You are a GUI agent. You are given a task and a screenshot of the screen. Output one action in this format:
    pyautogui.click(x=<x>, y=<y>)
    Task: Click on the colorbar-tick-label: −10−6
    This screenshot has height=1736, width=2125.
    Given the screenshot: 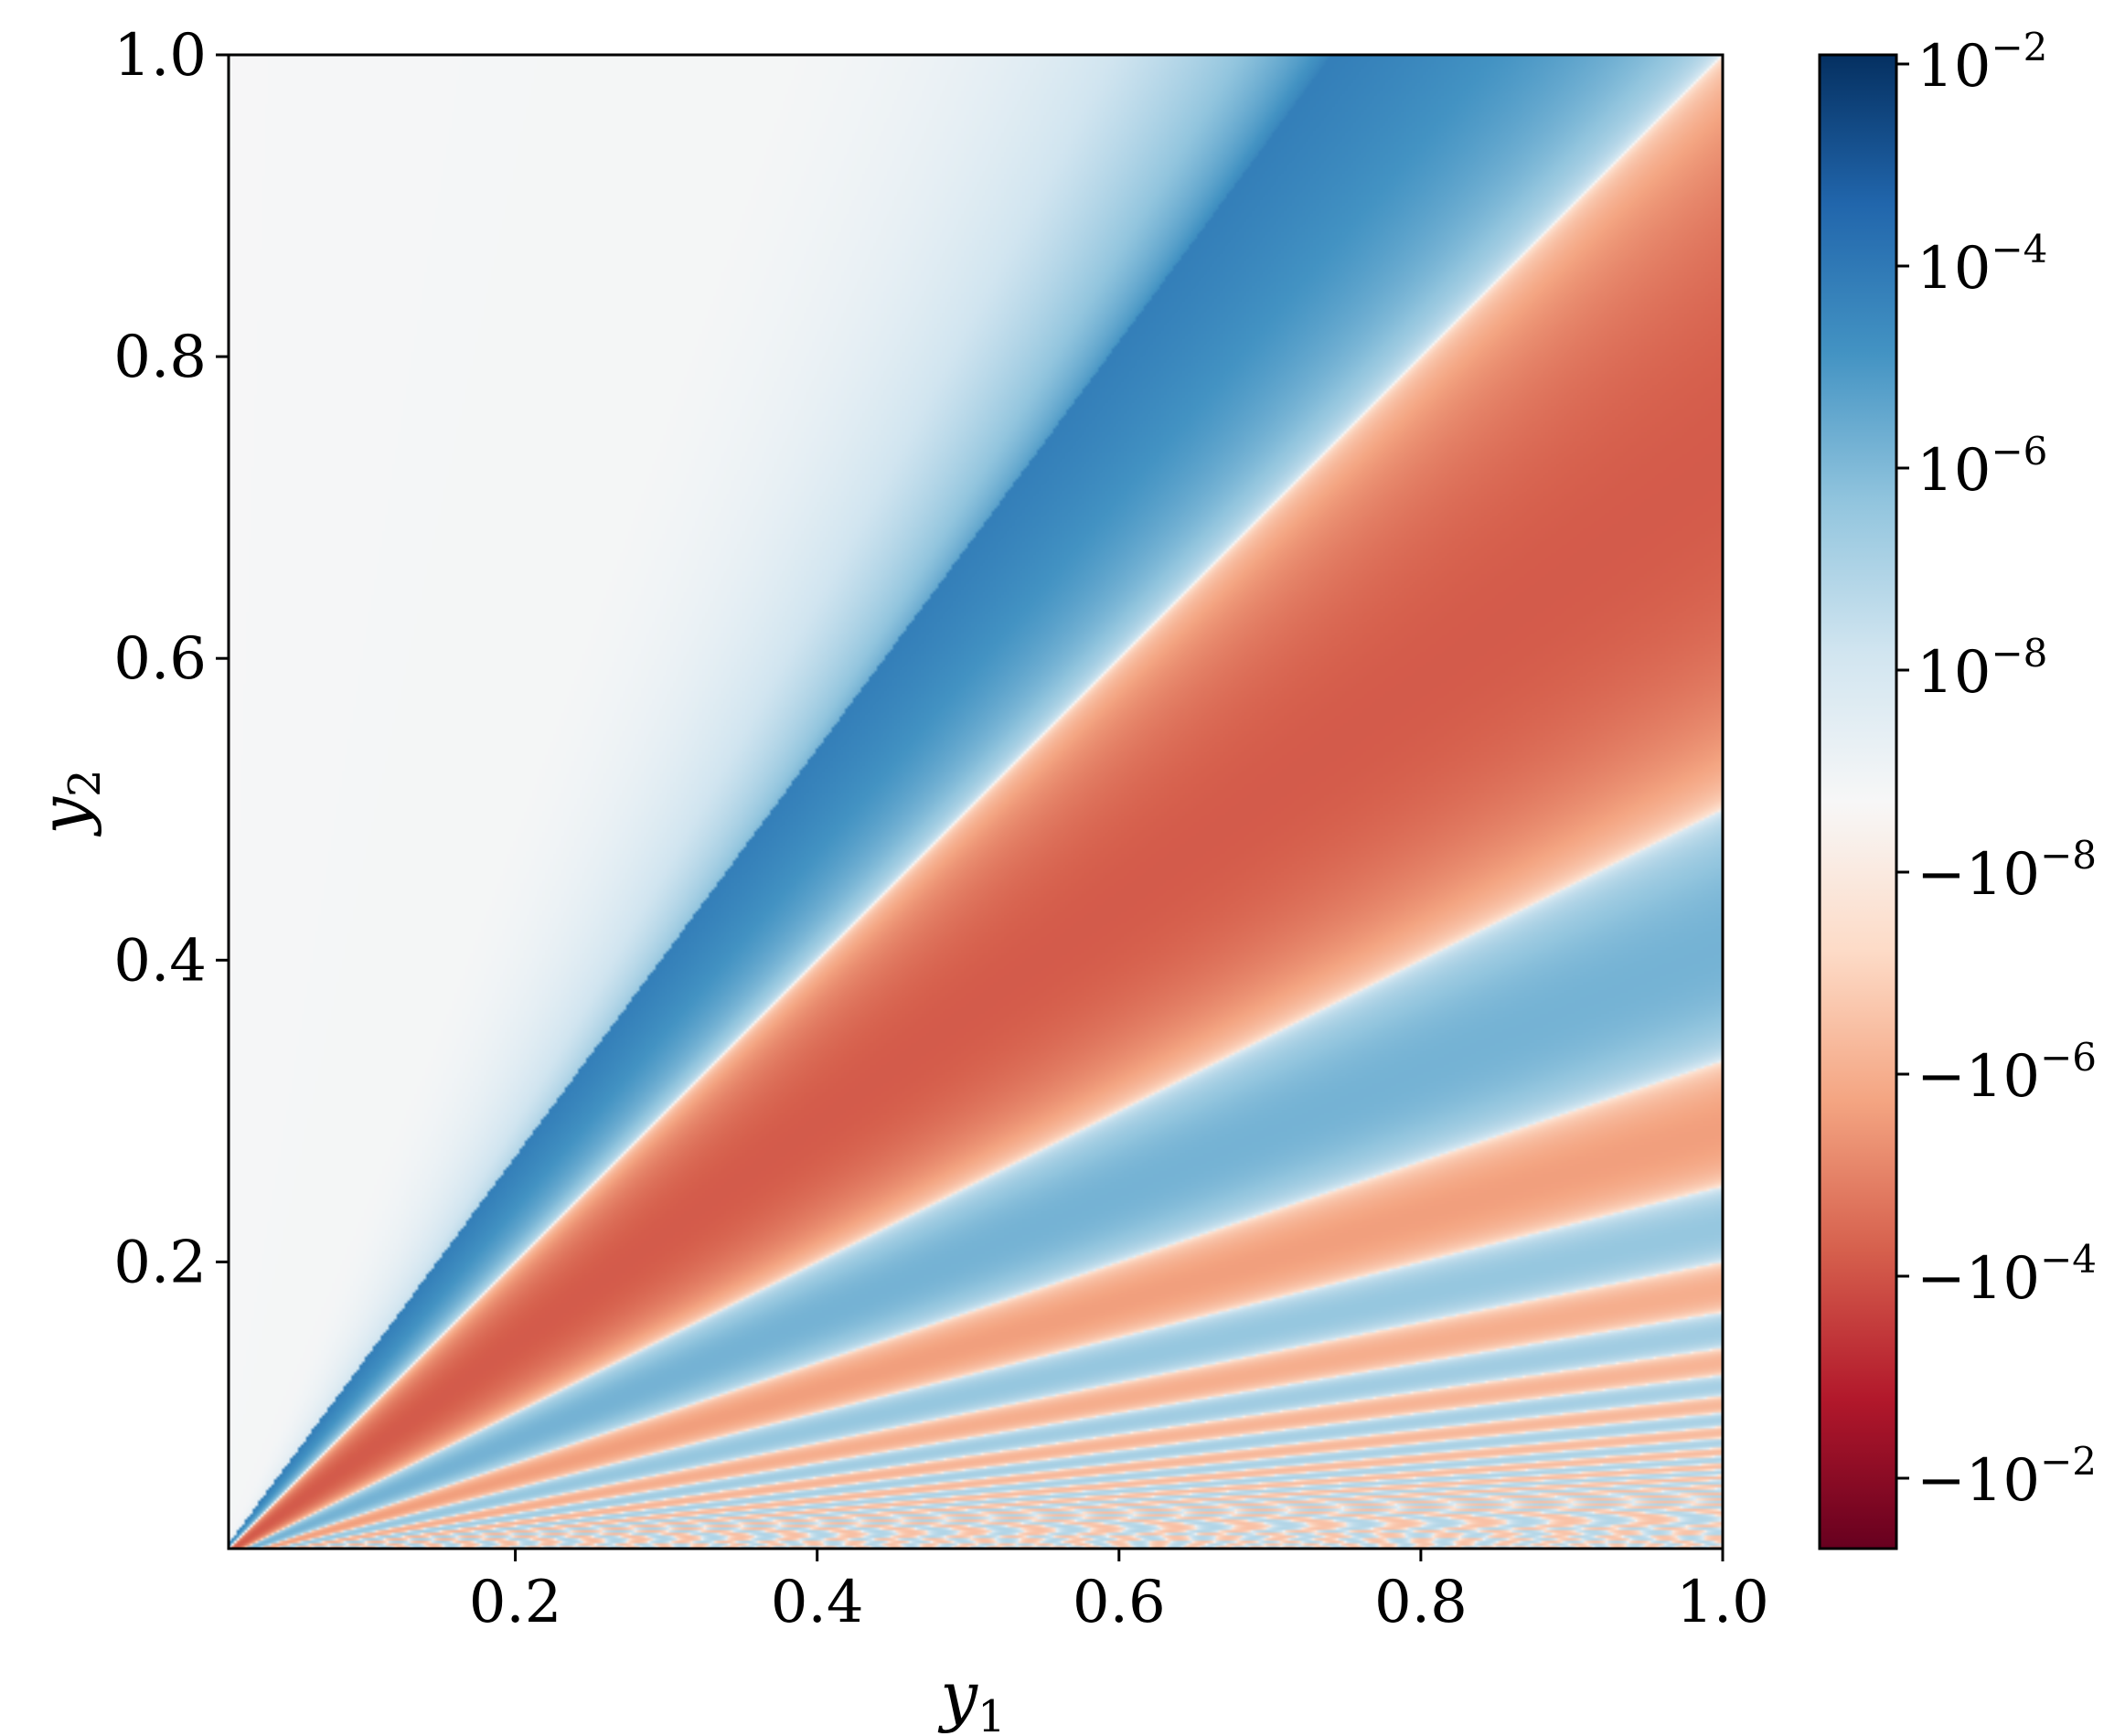 What is the action you would take?
    pyautogui.click(x=2007, y=1073)
    